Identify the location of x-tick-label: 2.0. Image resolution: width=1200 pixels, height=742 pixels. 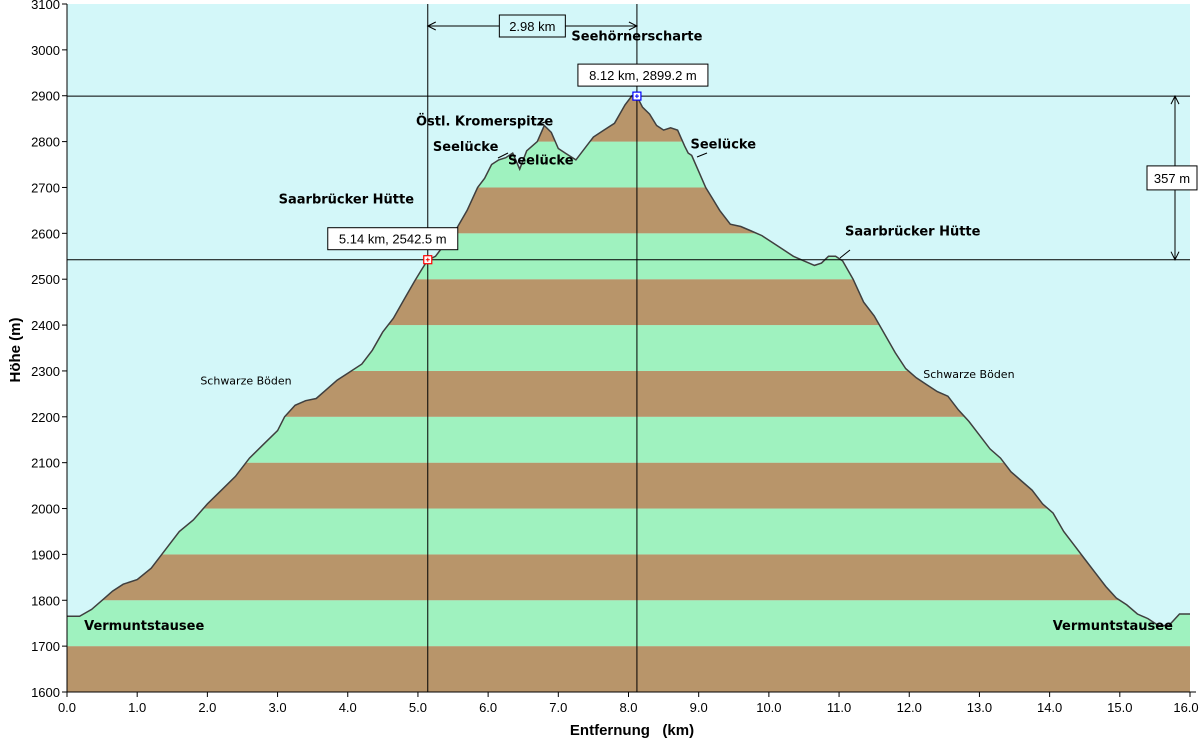
(207, 707).